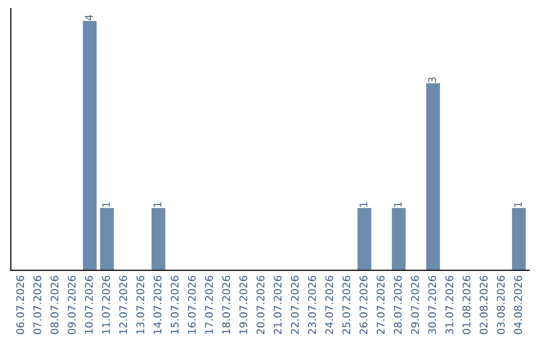  What do you see at coordinates (364, 305) in the screenshot?
I see `x-tick-label: 26.07.2026` at bounding box center [364, 305].